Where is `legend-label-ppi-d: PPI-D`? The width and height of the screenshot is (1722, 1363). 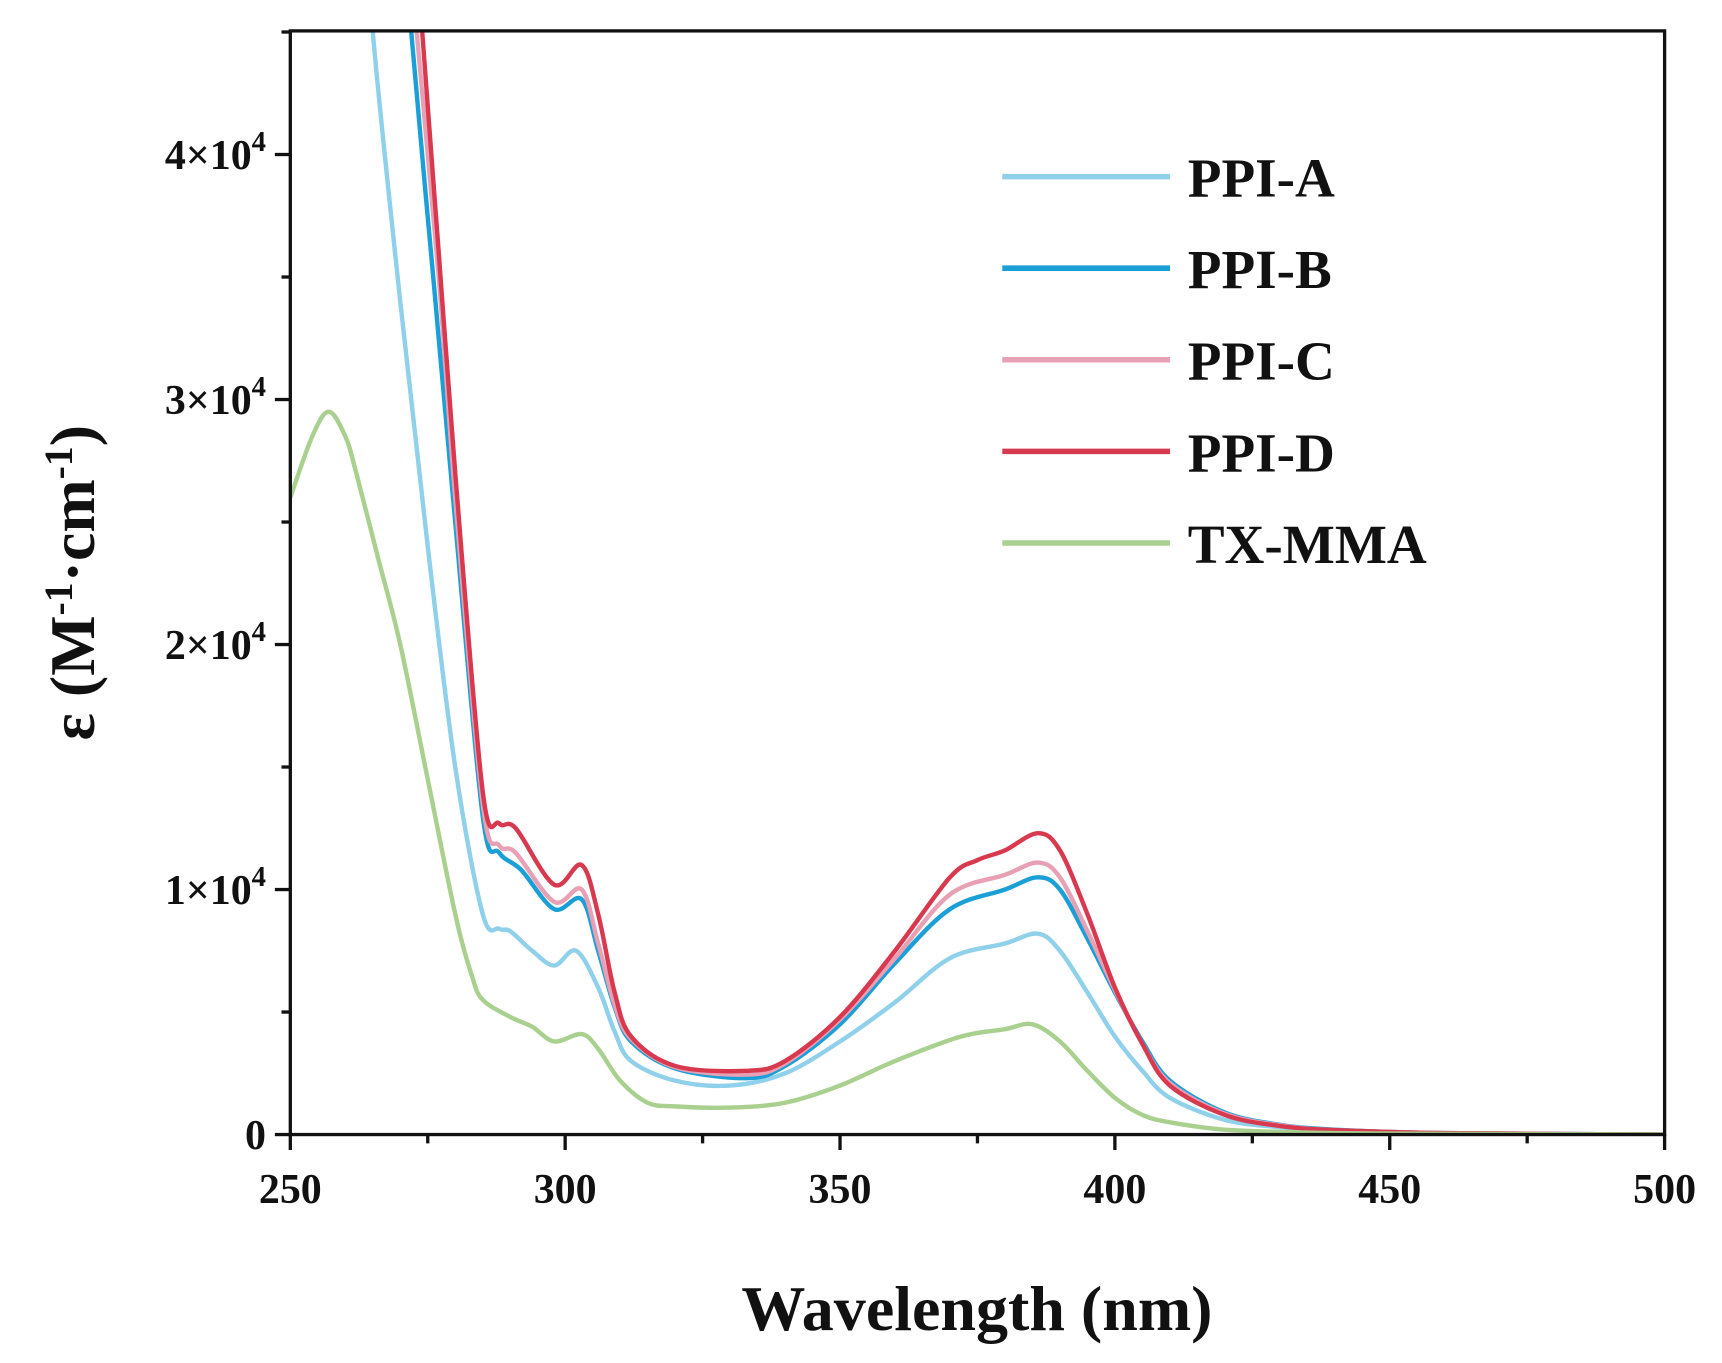 legend-label-ppi-d: PPI-D is located at coordinates (1261, 452).